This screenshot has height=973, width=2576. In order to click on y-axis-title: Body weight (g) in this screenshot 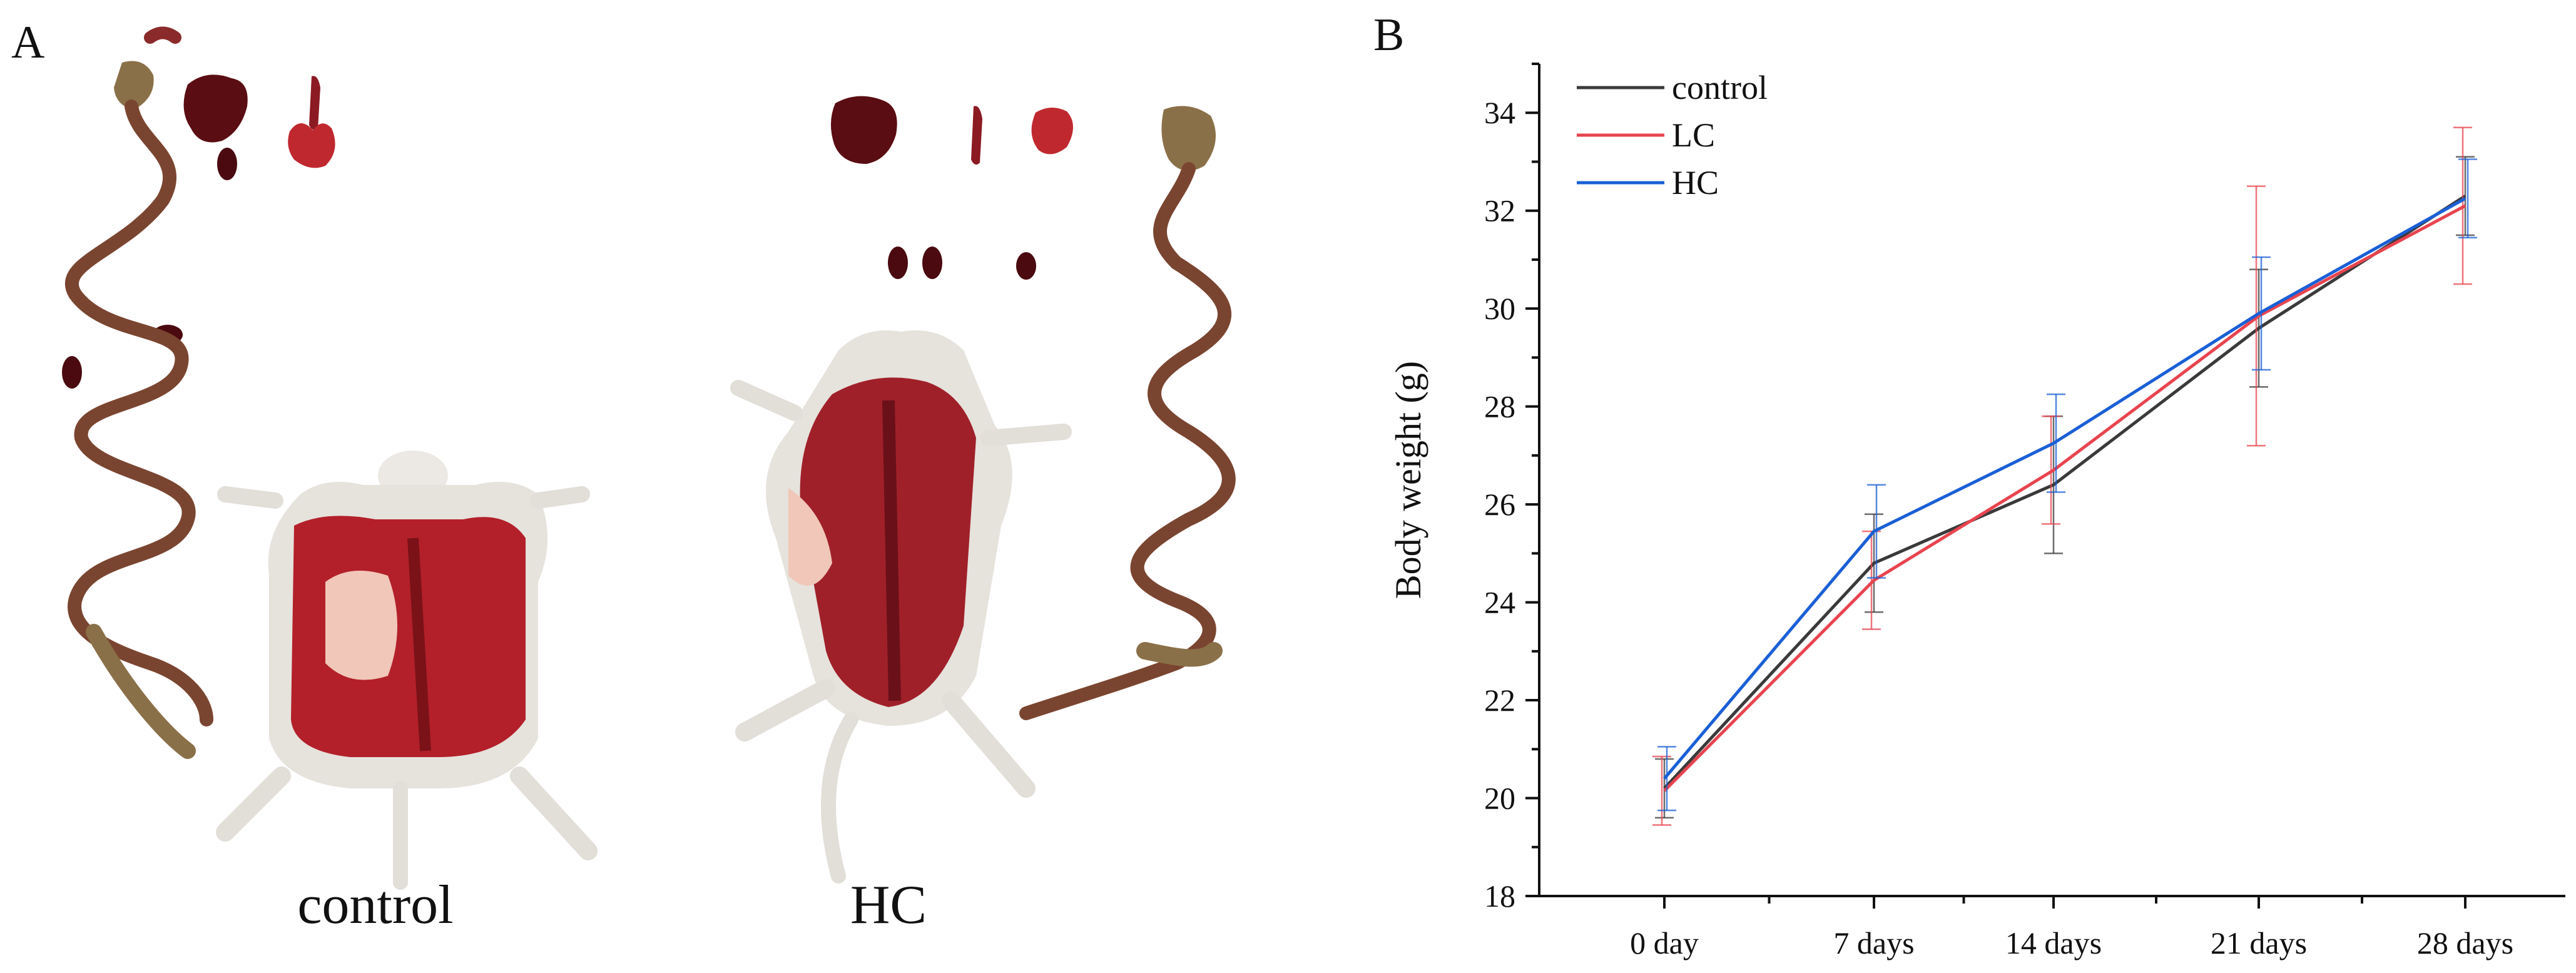, I will do `click(1408, 480)`.